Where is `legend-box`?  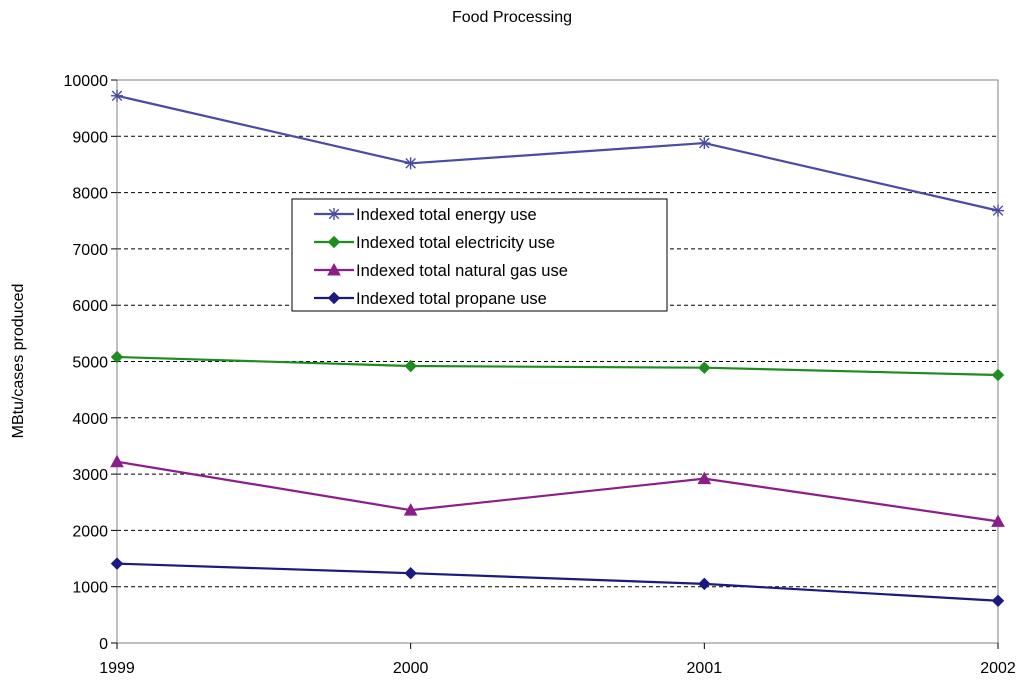 legend-box is located at coordinates (479, 255).